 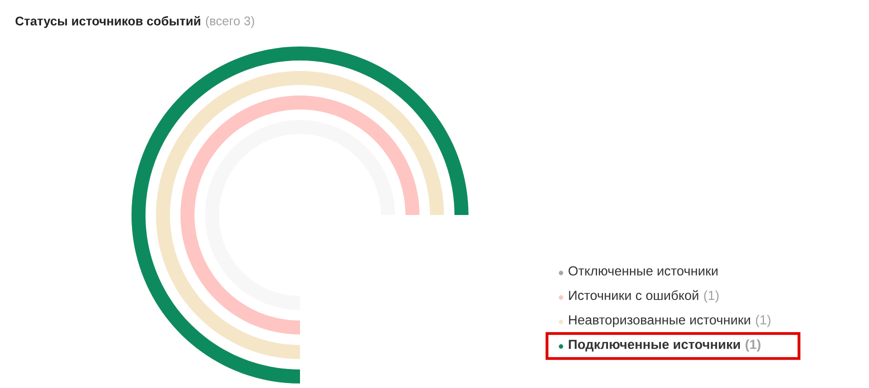 What do you see at coordinates (643, 271) in the screenshot?
I see `legend-label: Отключенные источники` at bounding box center [643, 271].